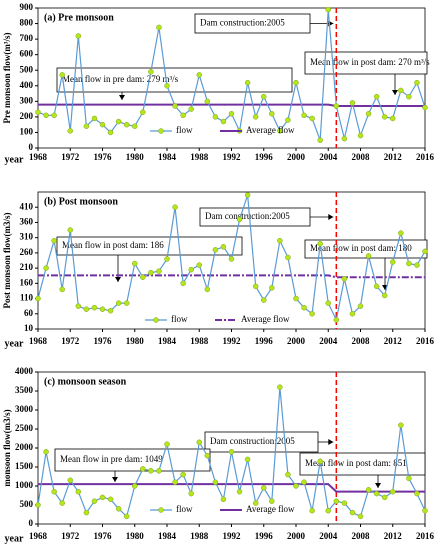 The height and width of the screenshot is (550, 435). Describe the element at coordinates (79, 17) in the screenshot. I see `chart-title: (a) Pre monsoon` at that location.